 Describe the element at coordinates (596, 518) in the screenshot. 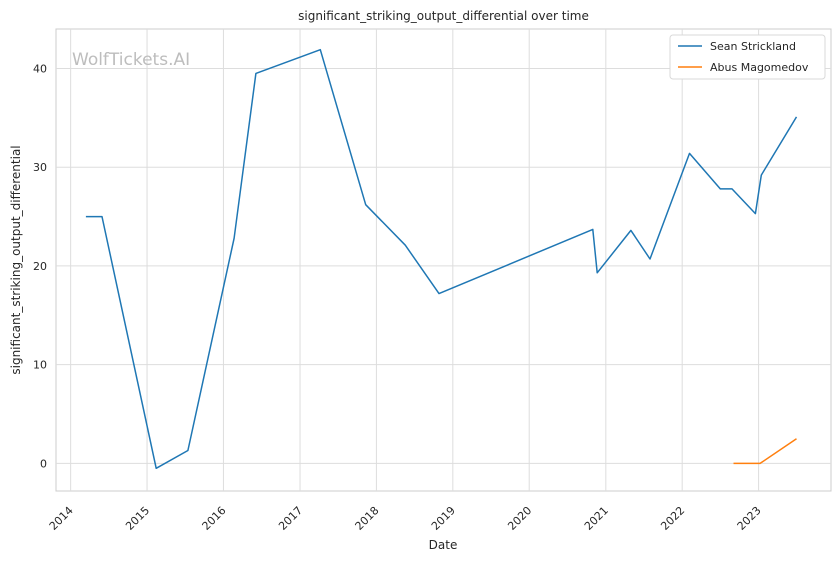

I see `x-tick-label: 2021` at that location.